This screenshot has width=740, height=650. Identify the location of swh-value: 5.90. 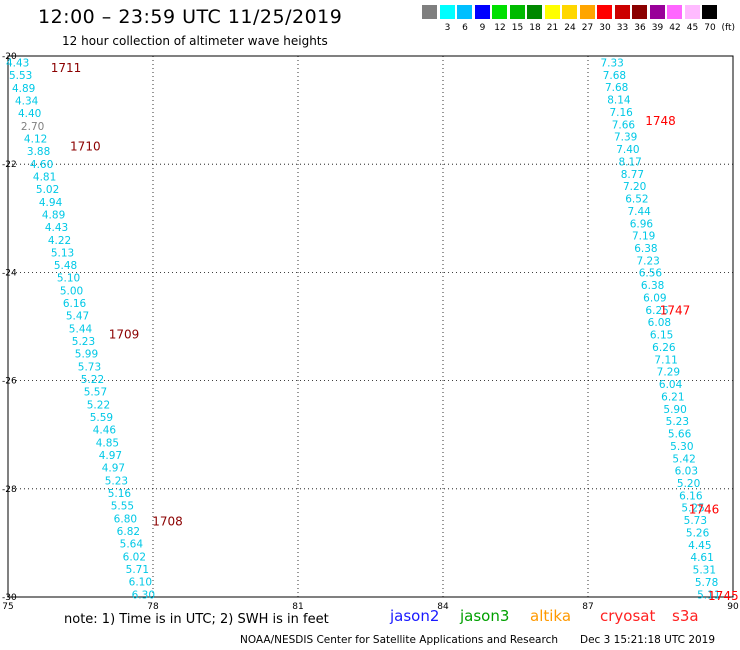
(674, 410).